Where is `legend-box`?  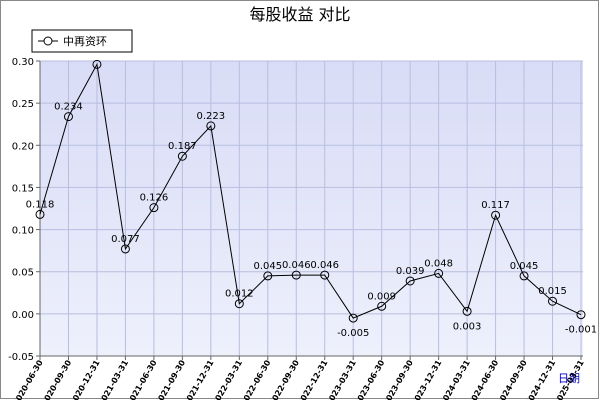
legend-box is located at coordinates (82, 41).